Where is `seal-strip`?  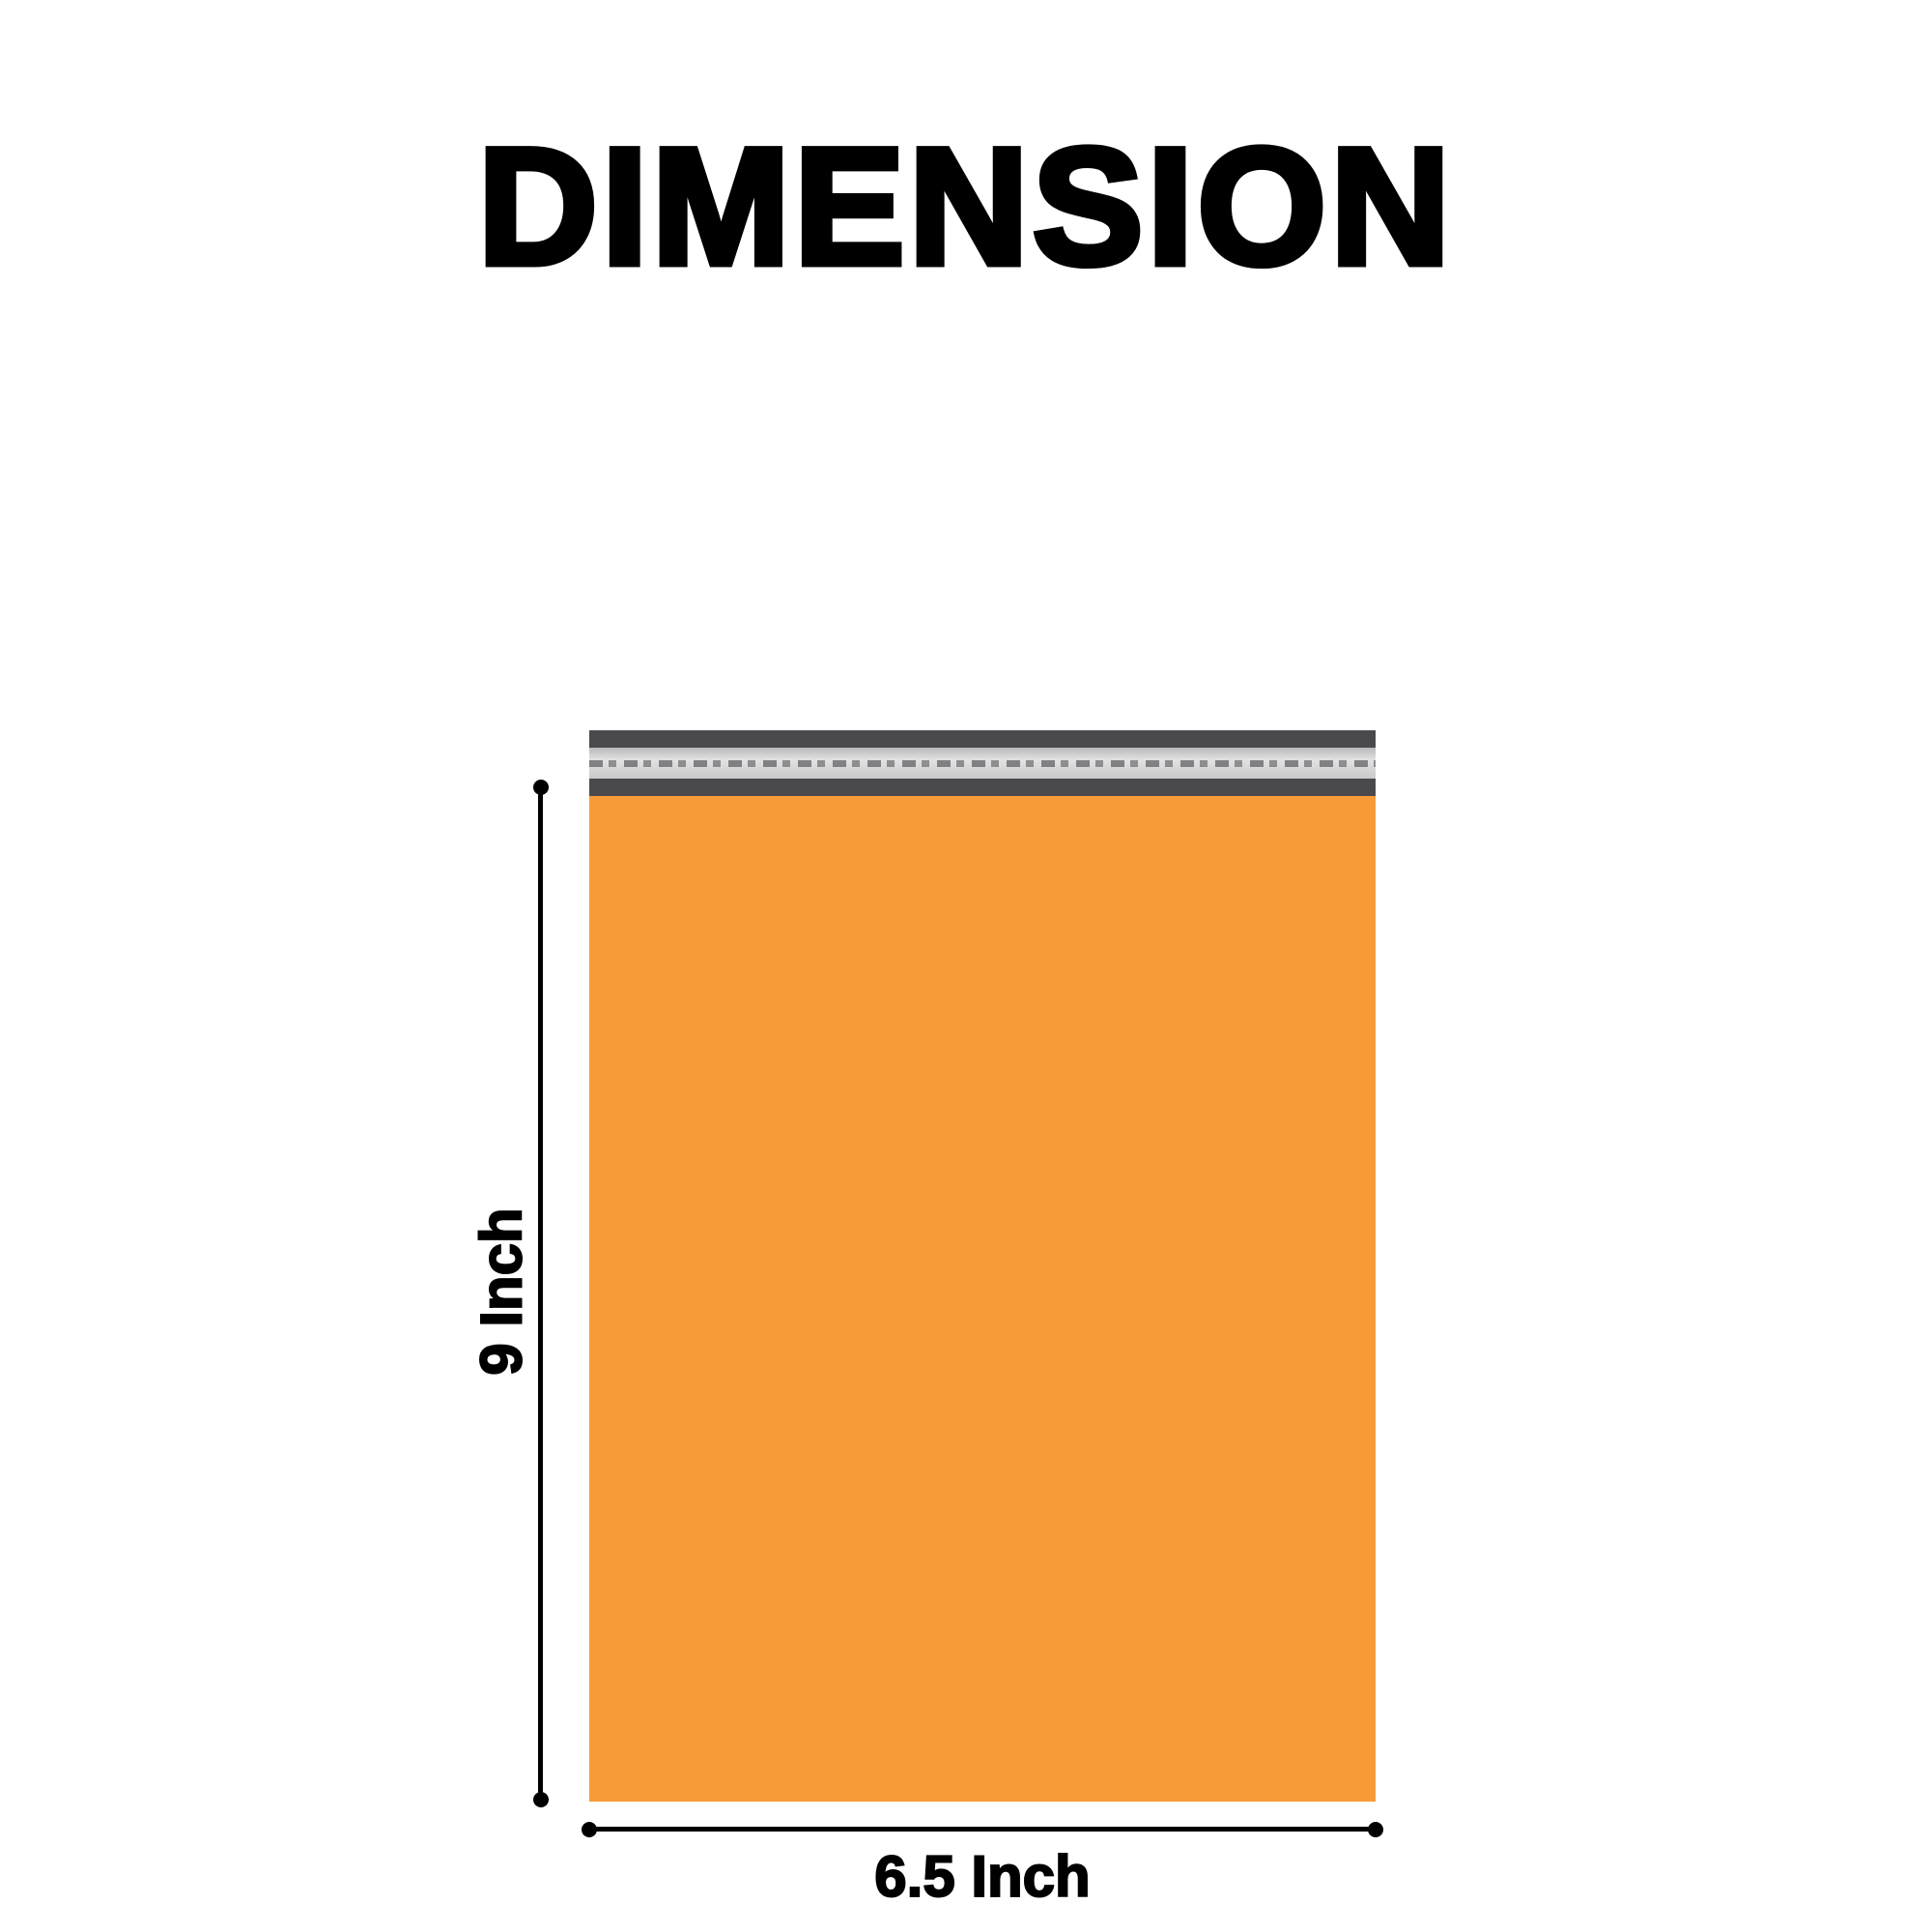
seal-strip is located at coordinates (982, 763).